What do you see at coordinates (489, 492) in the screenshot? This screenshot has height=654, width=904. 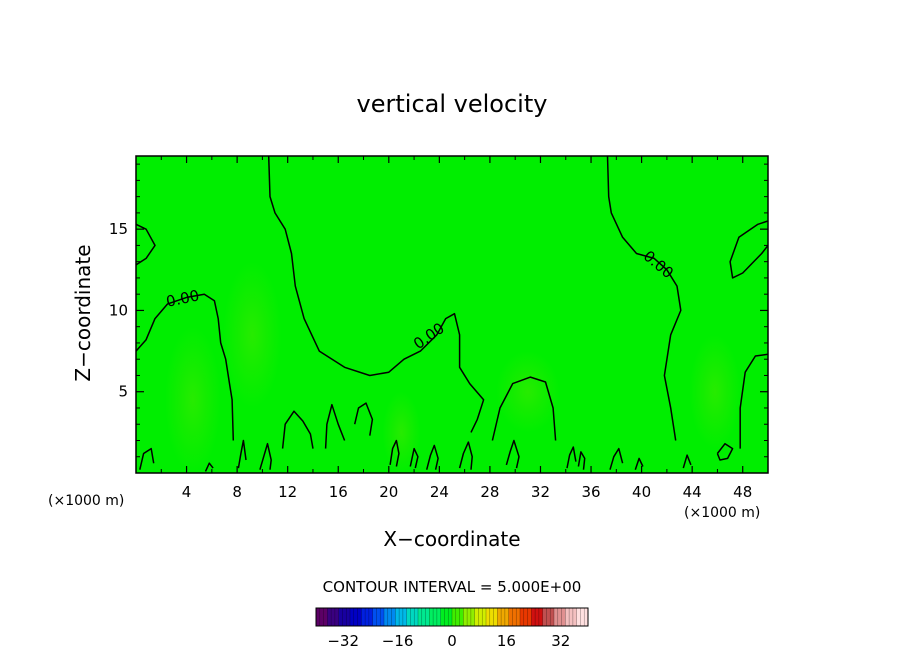 I see `x-tick-label: 28` at bounding box center [489, 492].